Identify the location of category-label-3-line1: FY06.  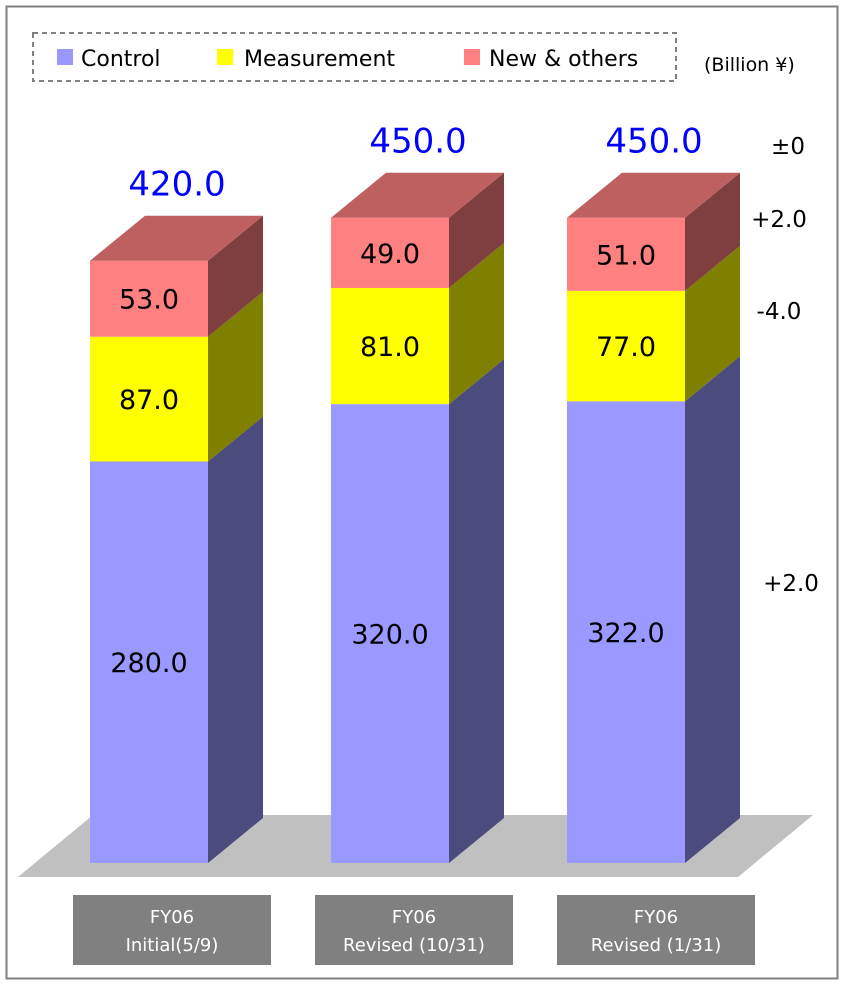
(656, 917).